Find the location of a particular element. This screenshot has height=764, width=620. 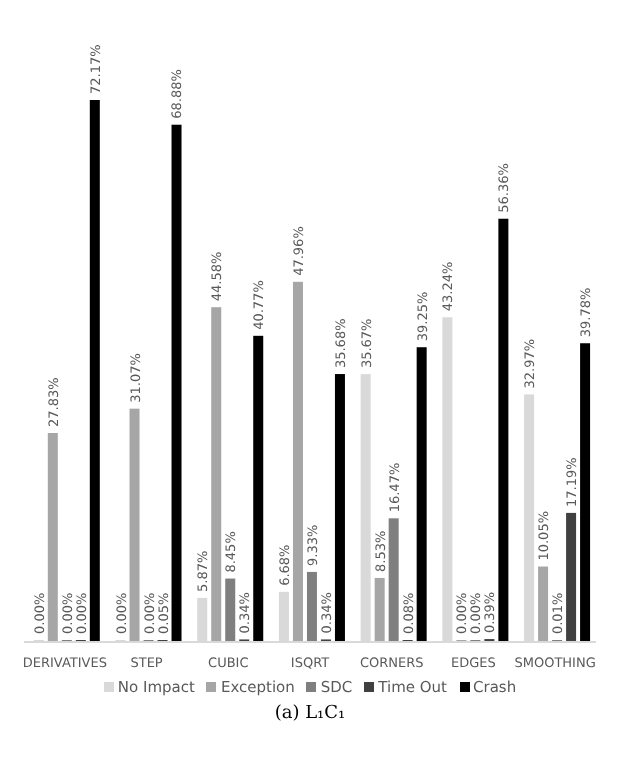

text: (a) L₁C₁ is located at coordinates (310, 714).